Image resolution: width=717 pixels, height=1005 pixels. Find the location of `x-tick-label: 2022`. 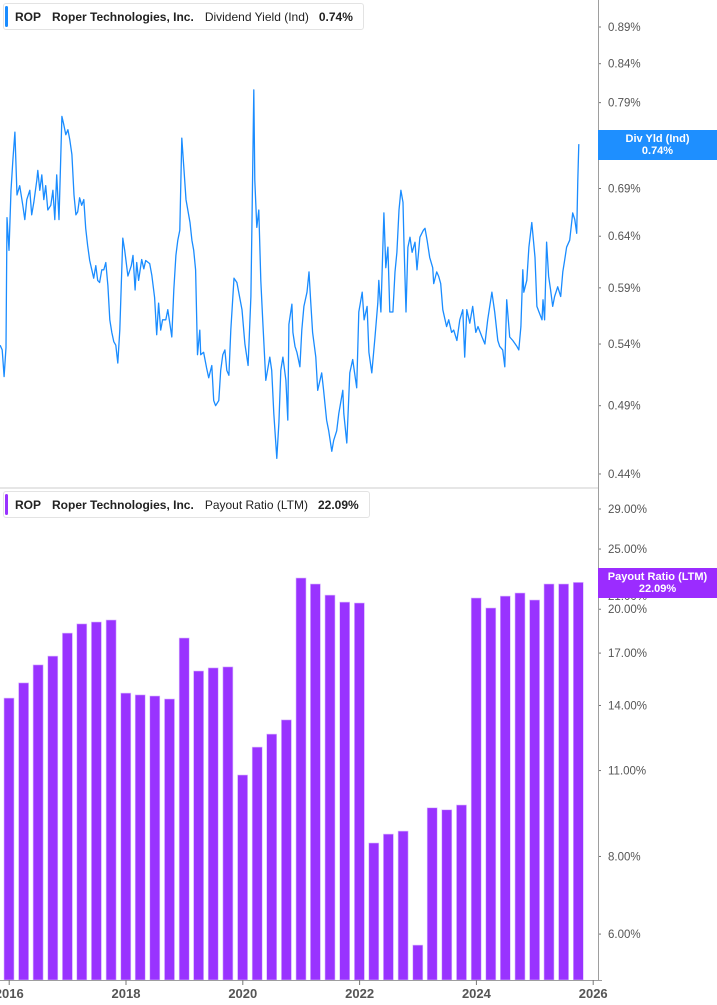

x-tick-label: 2022 is located at coordinates (359, 993).